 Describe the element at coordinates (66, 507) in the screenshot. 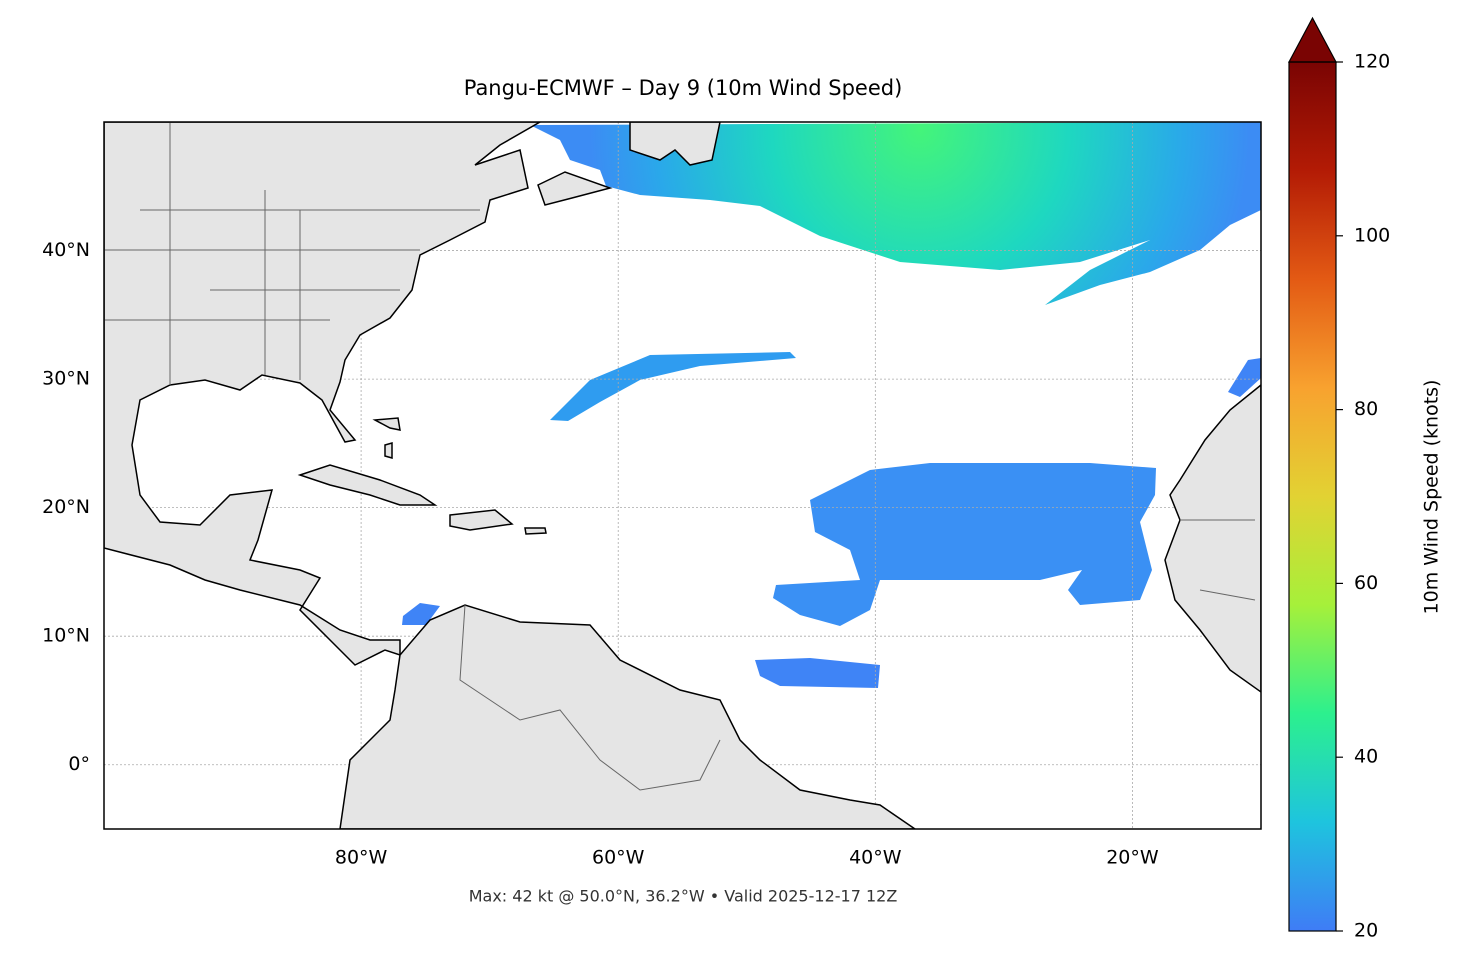

I see `y-tick-label: 20°N` at that location.